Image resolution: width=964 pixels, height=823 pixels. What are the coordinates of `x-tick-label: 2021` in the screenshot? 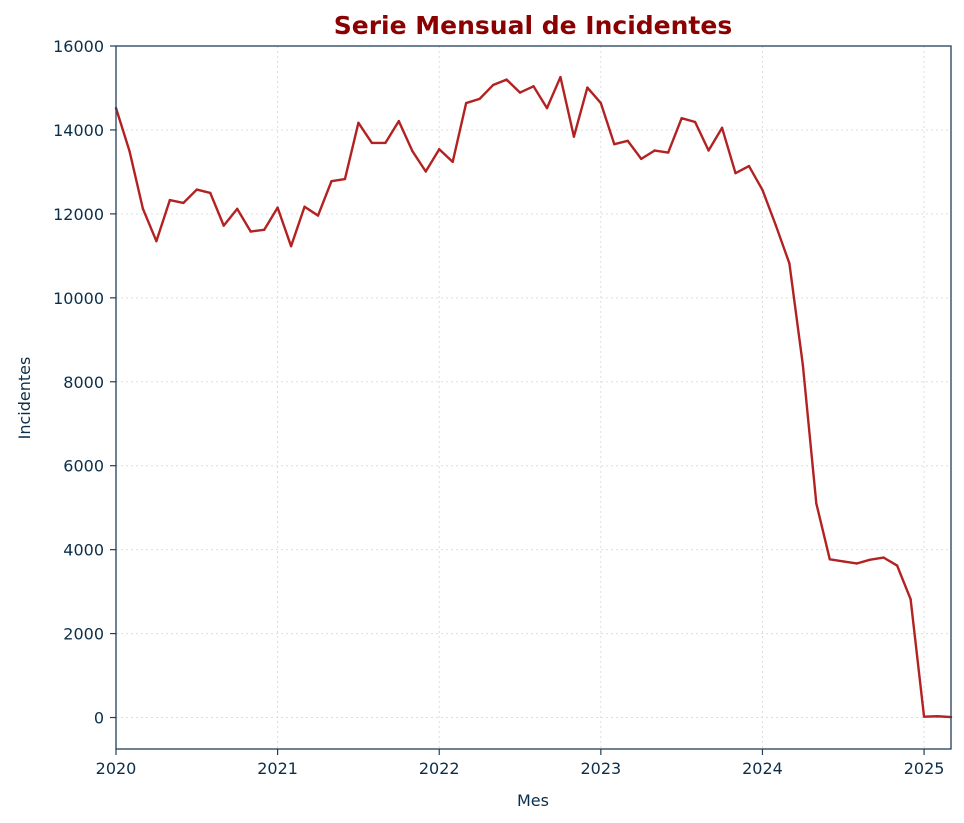 It's located at (277, 768).